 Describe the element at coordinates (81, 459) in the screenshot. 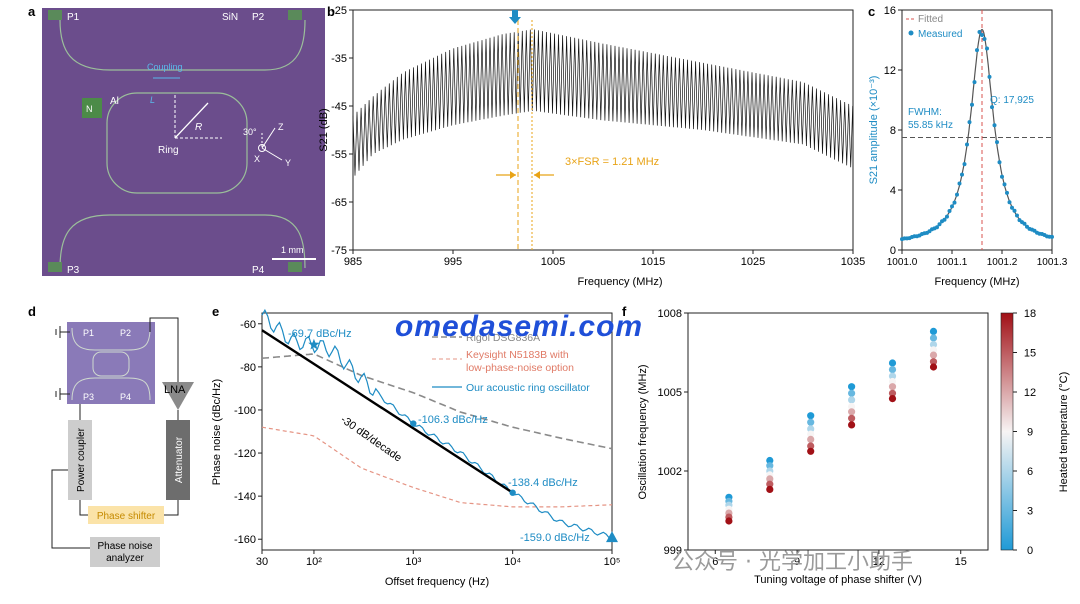

I see `power-coupler-label: Power coupler` at that location.